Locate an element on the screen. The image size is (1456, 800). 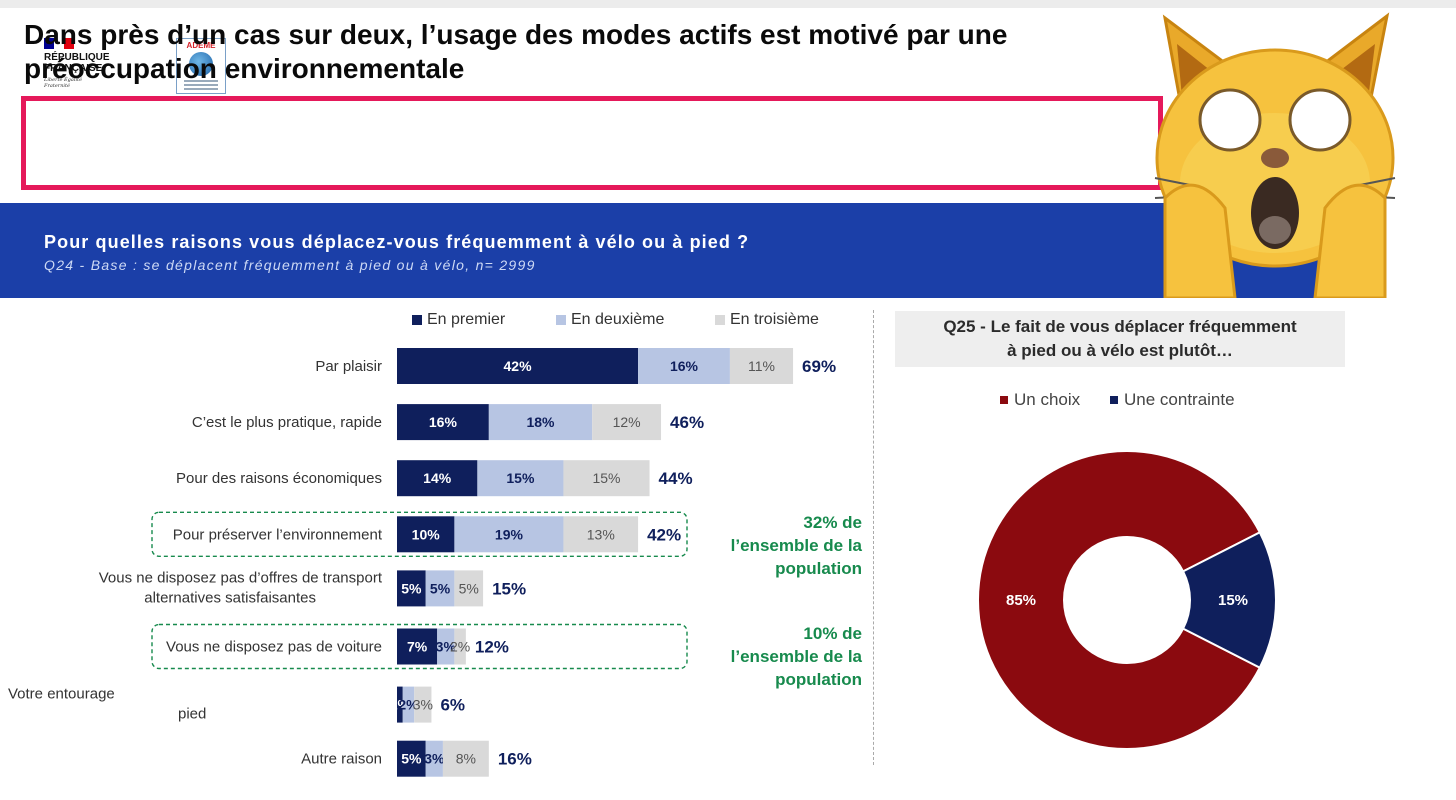
category-label: Vous ne disposez pas de voiture is located at coordinates (274, 647).